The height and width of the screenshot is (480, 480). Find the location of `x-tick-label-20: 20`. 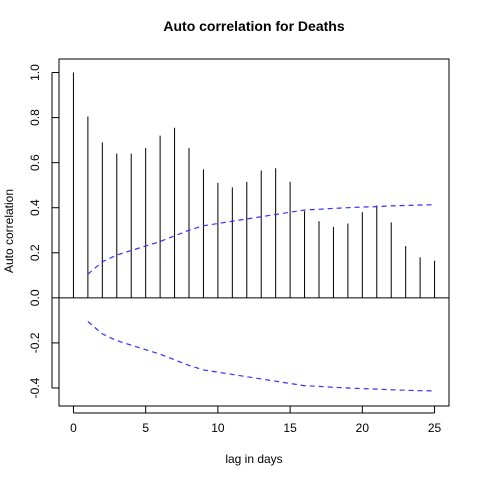

x-tick-label-20: 20 is located at coordinates (363, 428).